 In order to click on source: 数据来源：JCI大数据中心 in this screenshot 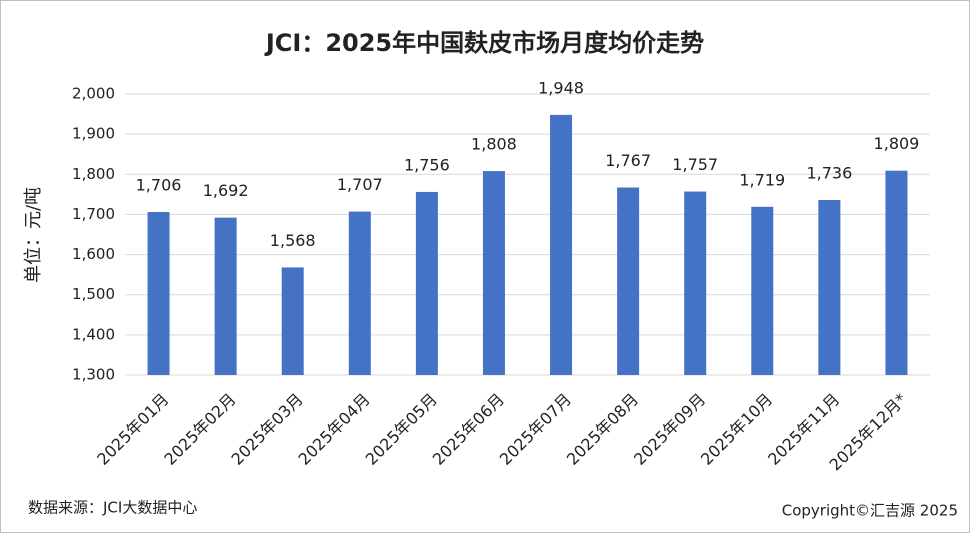, I will do `click(112, 508)`.